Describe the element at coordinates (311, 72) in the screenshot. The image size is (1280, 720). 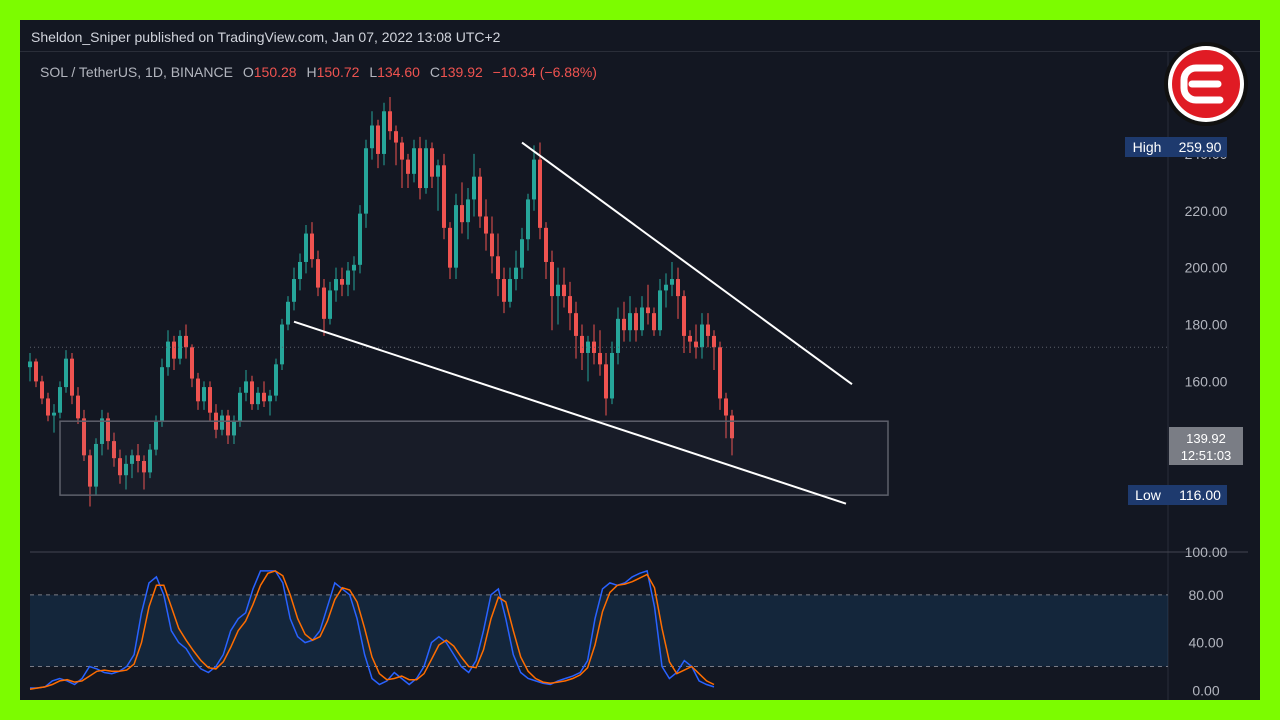
I see `high-key: H` at that location.